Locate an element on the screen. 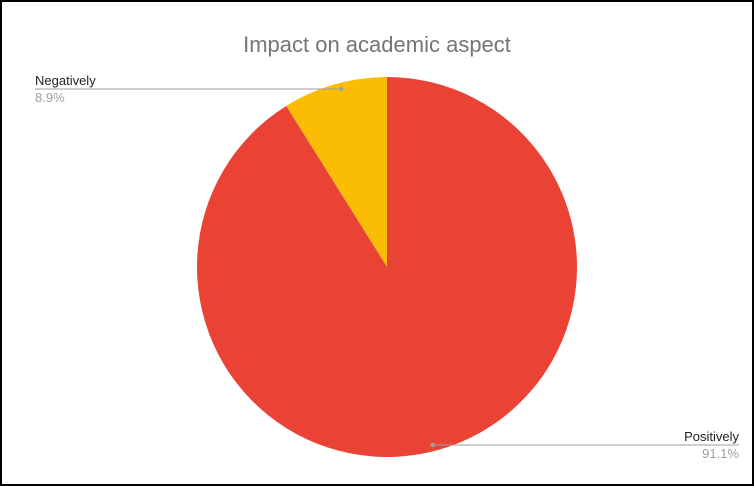 This screenshot has height=486, width=754. pie-slice-negatively is located at coordinates (336, 172).